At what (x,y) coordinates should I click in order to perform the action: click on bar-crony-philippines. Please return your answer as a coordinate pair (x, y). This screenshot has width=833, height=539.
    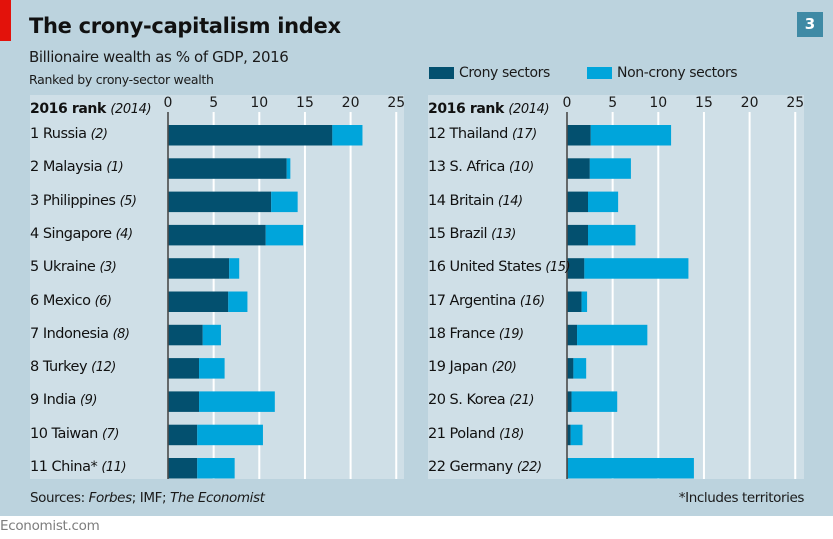
    Looking at the image, I should click on (220, 202).